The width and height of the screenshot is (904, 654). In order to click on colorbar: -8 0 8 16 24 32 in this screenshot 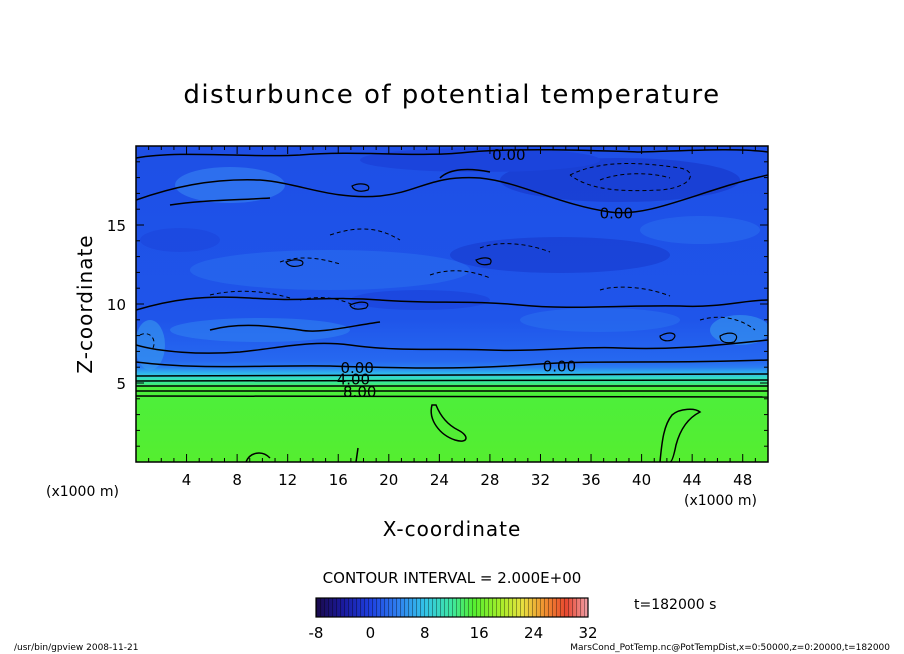, I will do `click(453, 619)`.